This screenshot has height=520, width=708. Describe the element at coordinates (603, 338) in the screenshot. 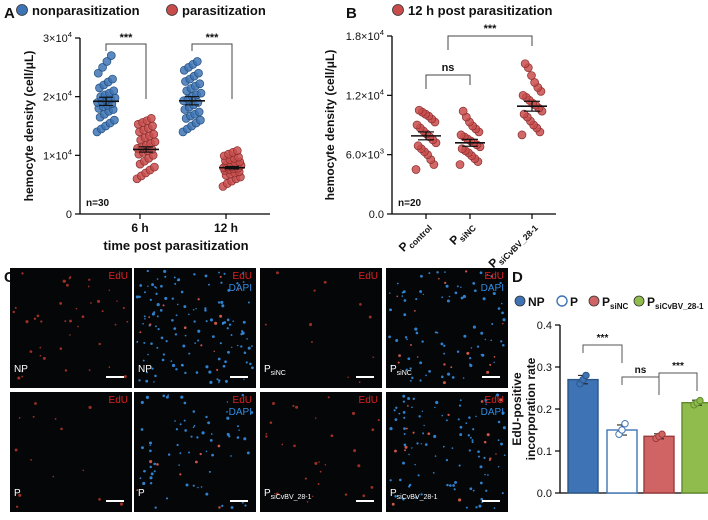

I see `significance-label: ***` at that location.